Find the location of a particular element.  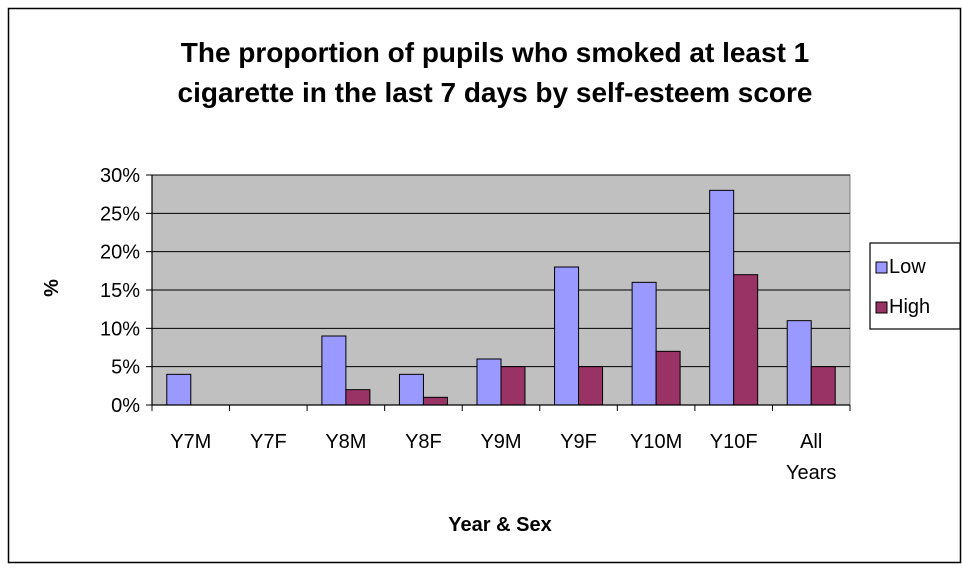

y-tick-label: 0% is located at coordinates (125, 406).